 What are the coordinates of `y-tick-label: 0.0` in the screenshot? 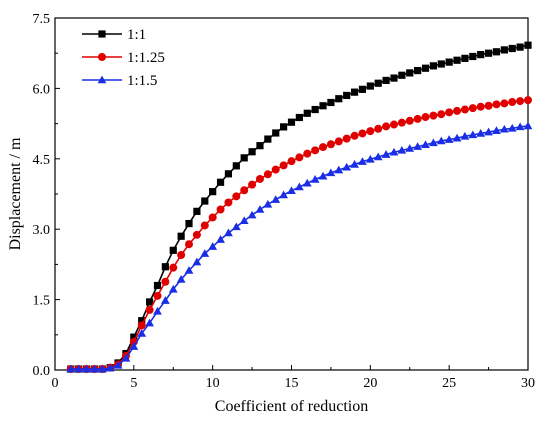 It's located at (42, 371).